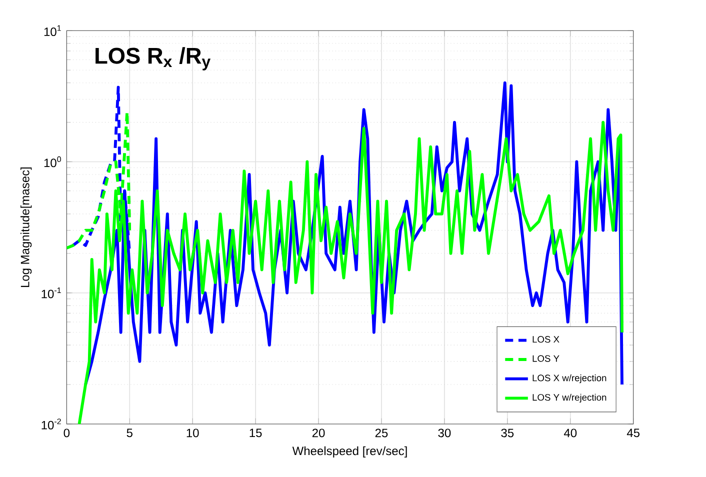 The height and width of the screenshot is (477, 706). I want to click on legend-label: LOS Y, so click(546, 358).